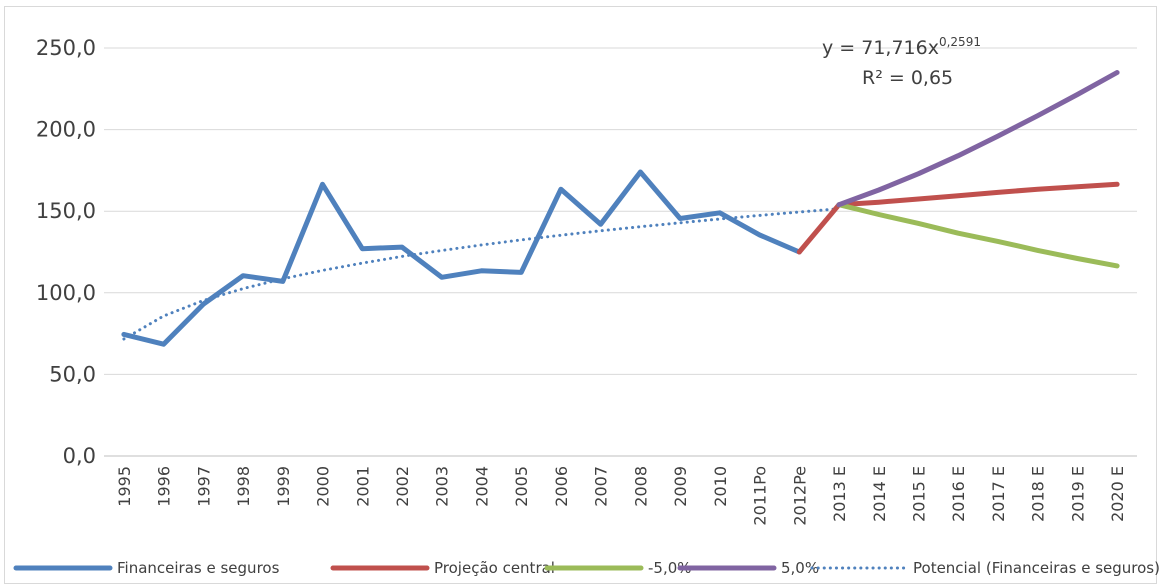 The width and height of the screenshot is (1161, 587). What do you see at coordinates (760, 496) in the screenshot?
I see `x-tick-label: 2011Po` at bounding box center [760, 496].